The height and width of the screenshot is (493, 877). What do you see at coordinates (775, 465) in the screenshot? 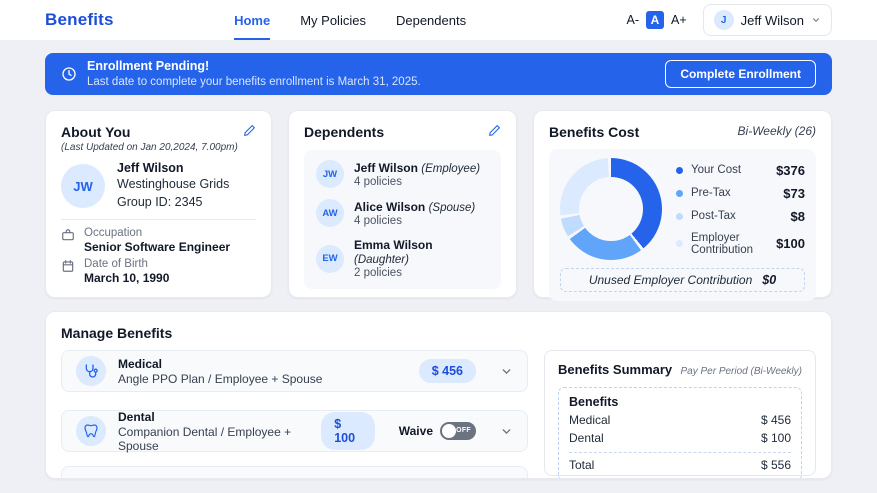
I see `summary-total-value: $ 556` at bounding box center [775, 465].